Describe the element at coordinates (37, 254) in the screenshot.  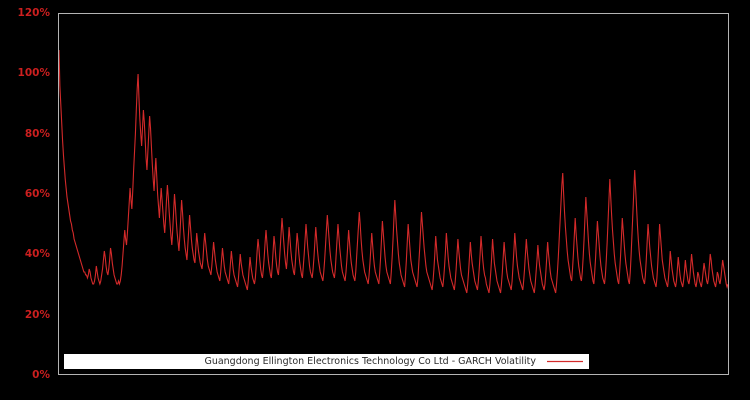
I see `y-tick-label-40: 40%` at that location.